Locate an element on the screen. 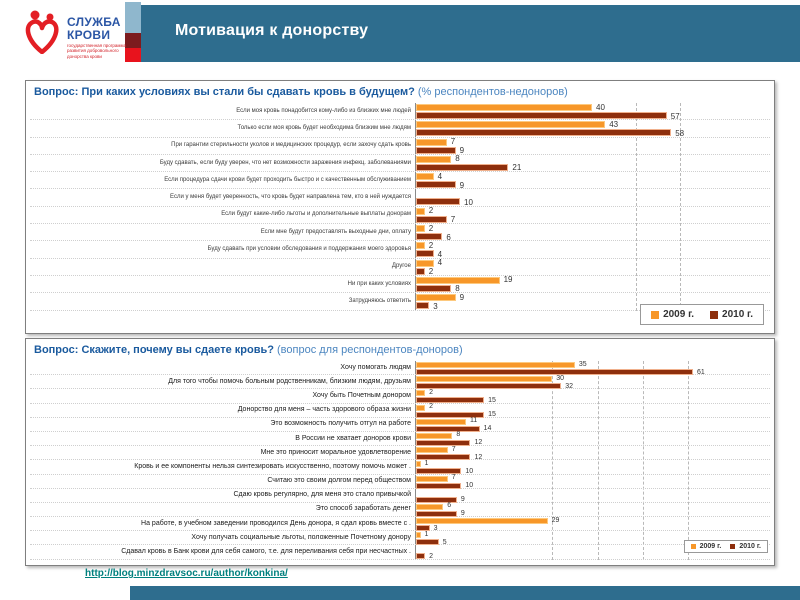  value-label-2009: 43 is located at coordinates (614, 124).